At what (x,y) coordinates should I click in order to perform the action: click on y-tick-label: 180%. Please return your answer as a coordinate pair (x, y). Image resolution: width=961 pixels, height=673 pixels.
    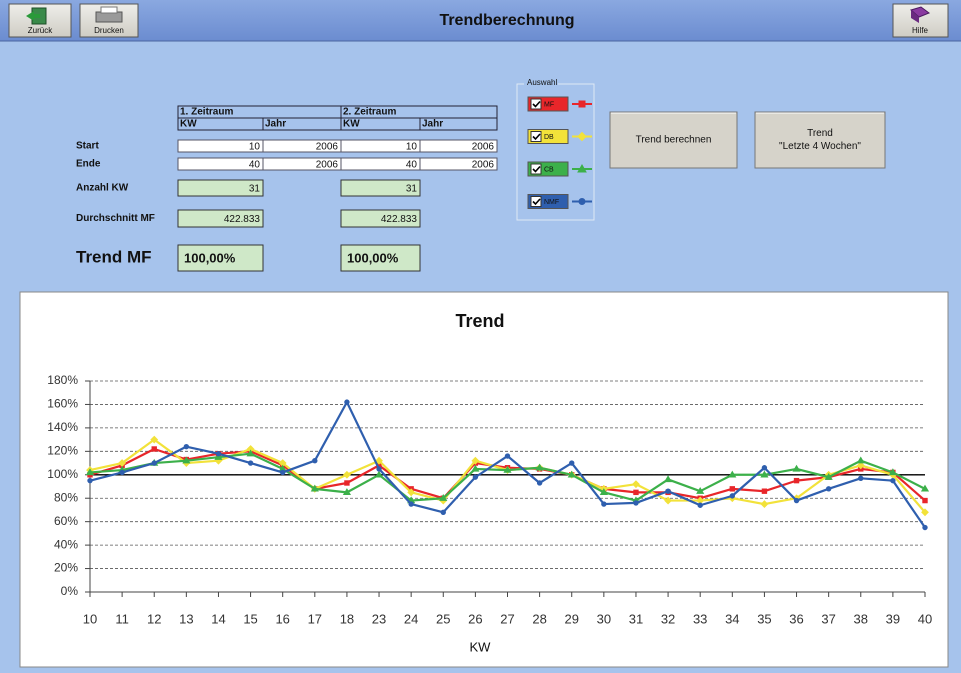
    Looking at the image, I should click on (62, 380).